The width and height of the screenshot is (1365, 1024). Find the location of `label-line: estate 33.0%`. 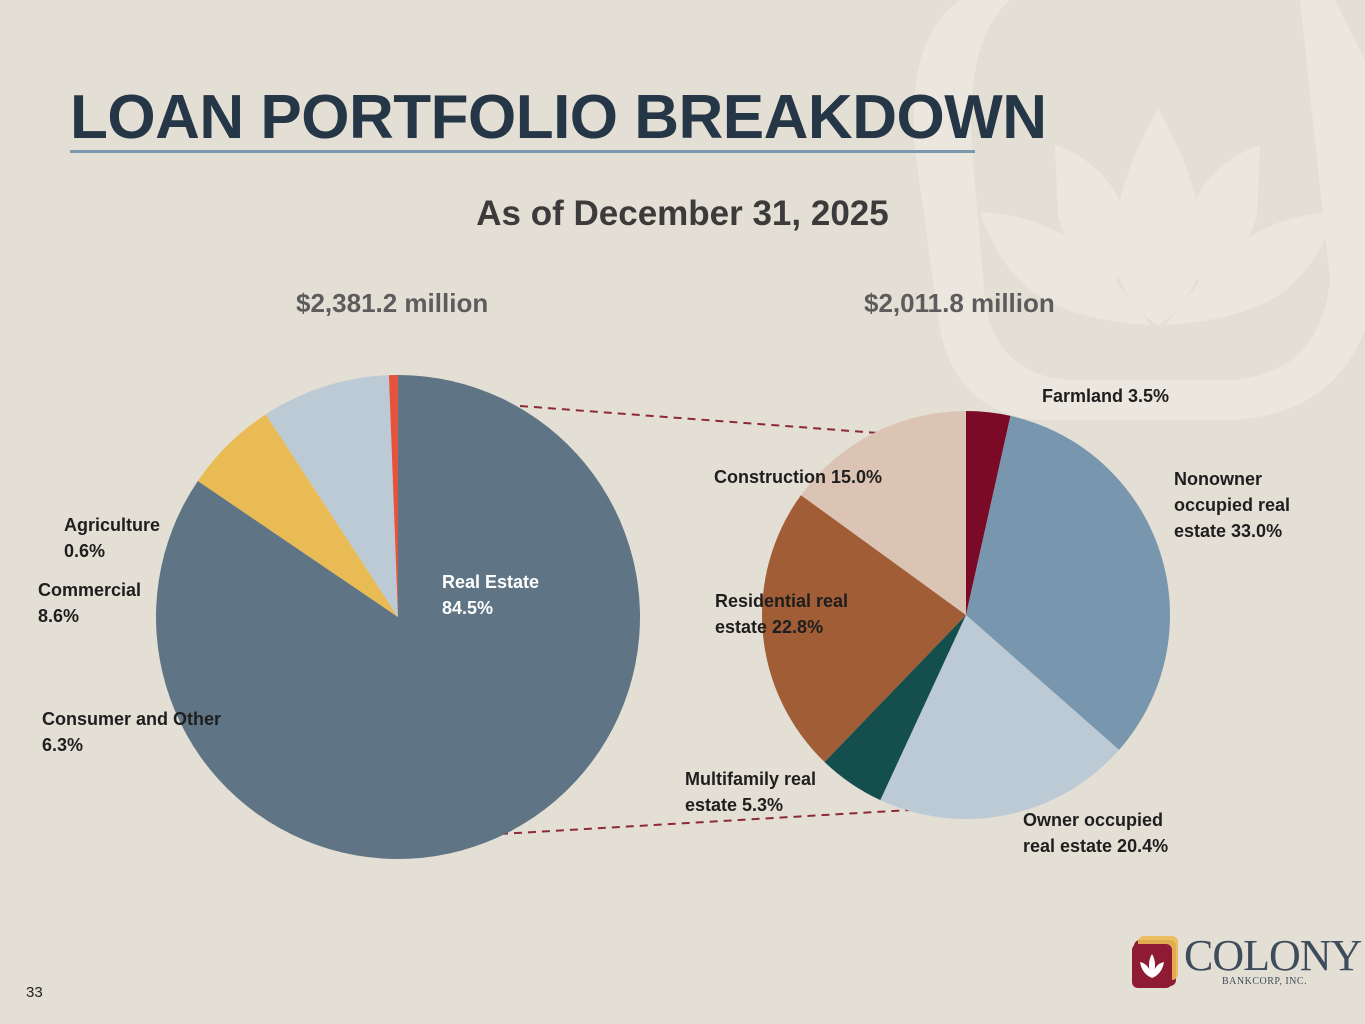

label-line: estate 33.0% is located at coordinates (1228, 531).